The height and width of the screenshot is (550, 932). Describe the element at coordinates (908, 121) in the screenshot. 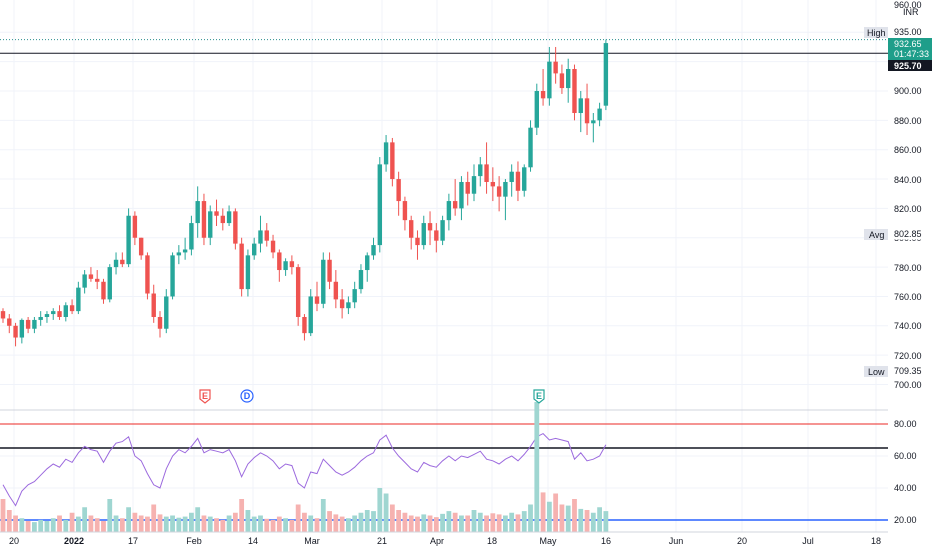

I see `price-tick-label: 880.00` at that location.